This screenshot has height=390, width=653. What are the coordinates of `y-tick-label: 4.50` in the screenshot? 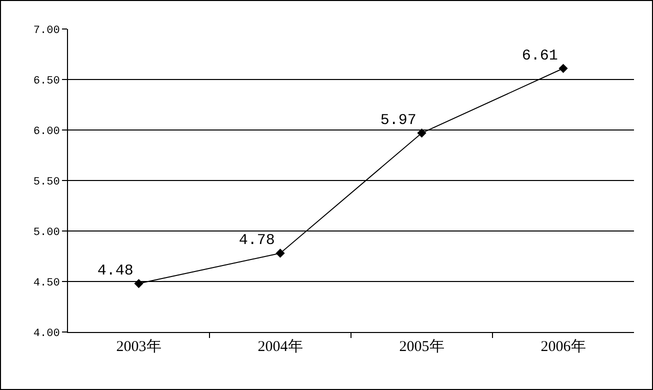 It's located at (46, 283).